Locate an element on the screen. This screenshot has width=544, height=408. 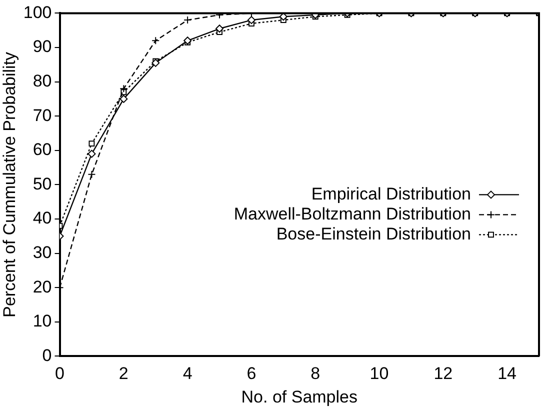
y-tick-label: 50 is located at coordinates (42, 184).